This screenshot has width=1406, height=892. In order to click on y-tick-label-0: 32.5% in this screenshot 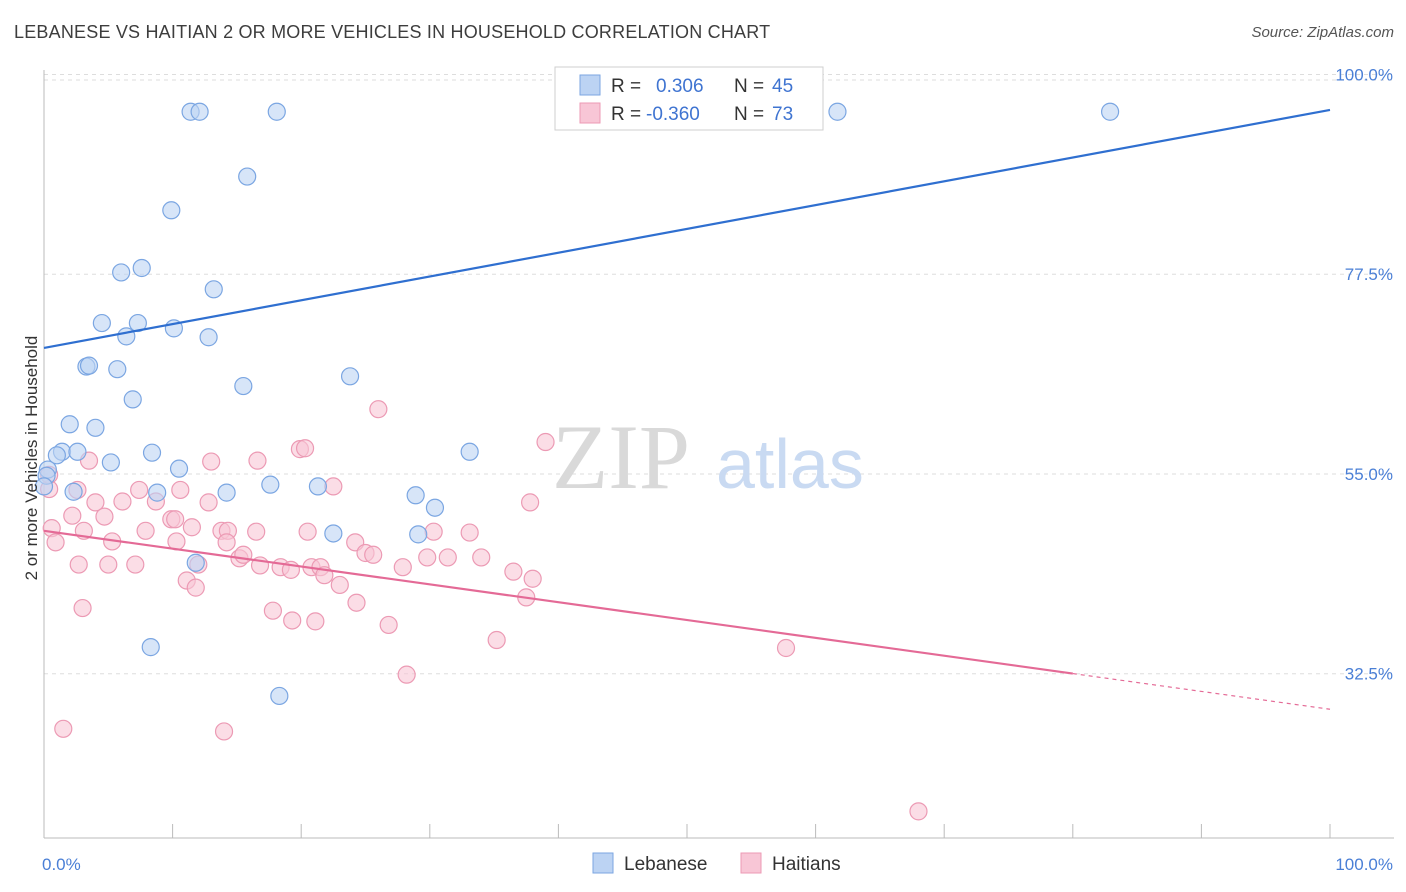, I will do `click(1369, 674)`.